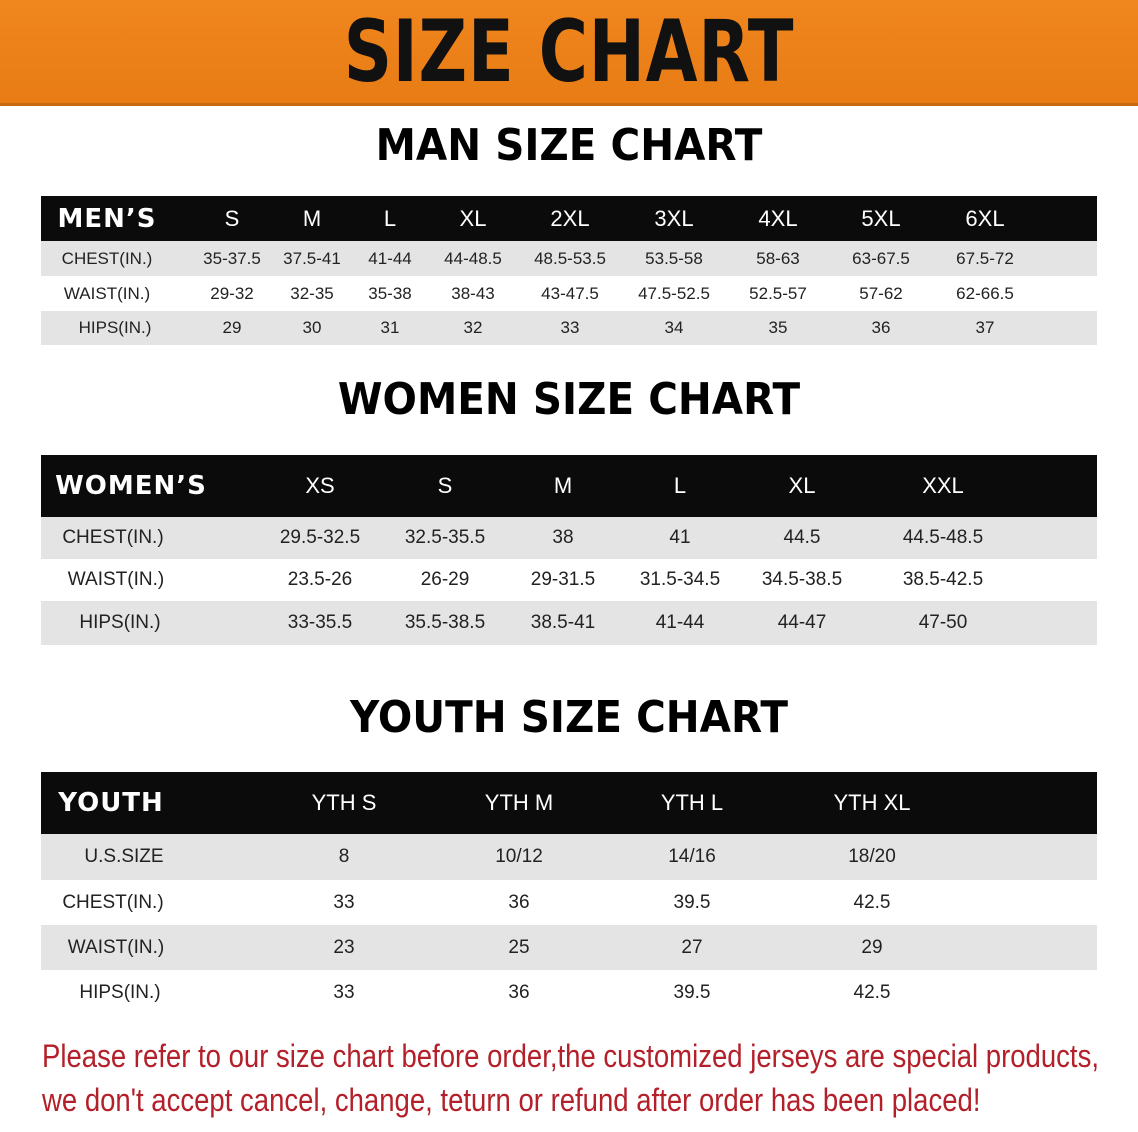 Image resolution: width=1138 pixels, height=1132 pixels. I want to click on table-cell: 63-67.5, so click(881, 258).